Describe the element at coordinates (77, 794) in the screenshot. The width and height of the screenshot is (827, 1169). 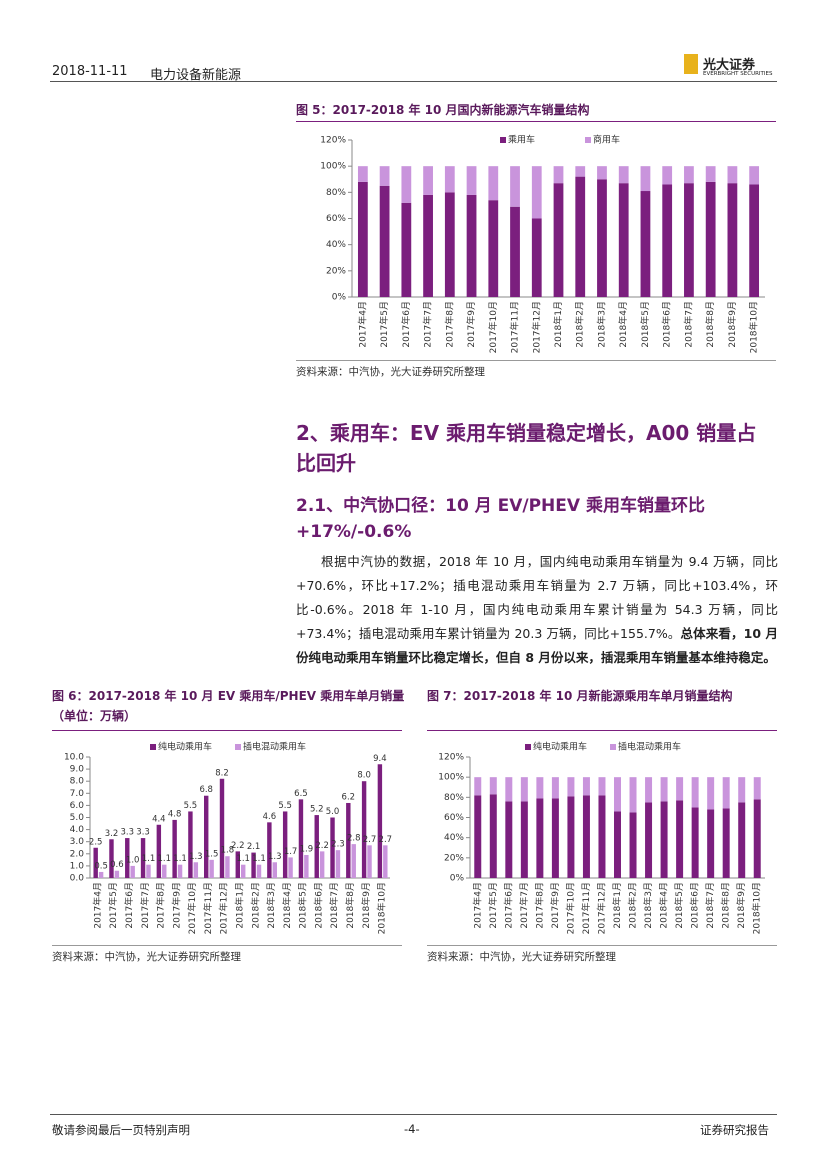
I see `y-tick-label: 7.0` at that location.